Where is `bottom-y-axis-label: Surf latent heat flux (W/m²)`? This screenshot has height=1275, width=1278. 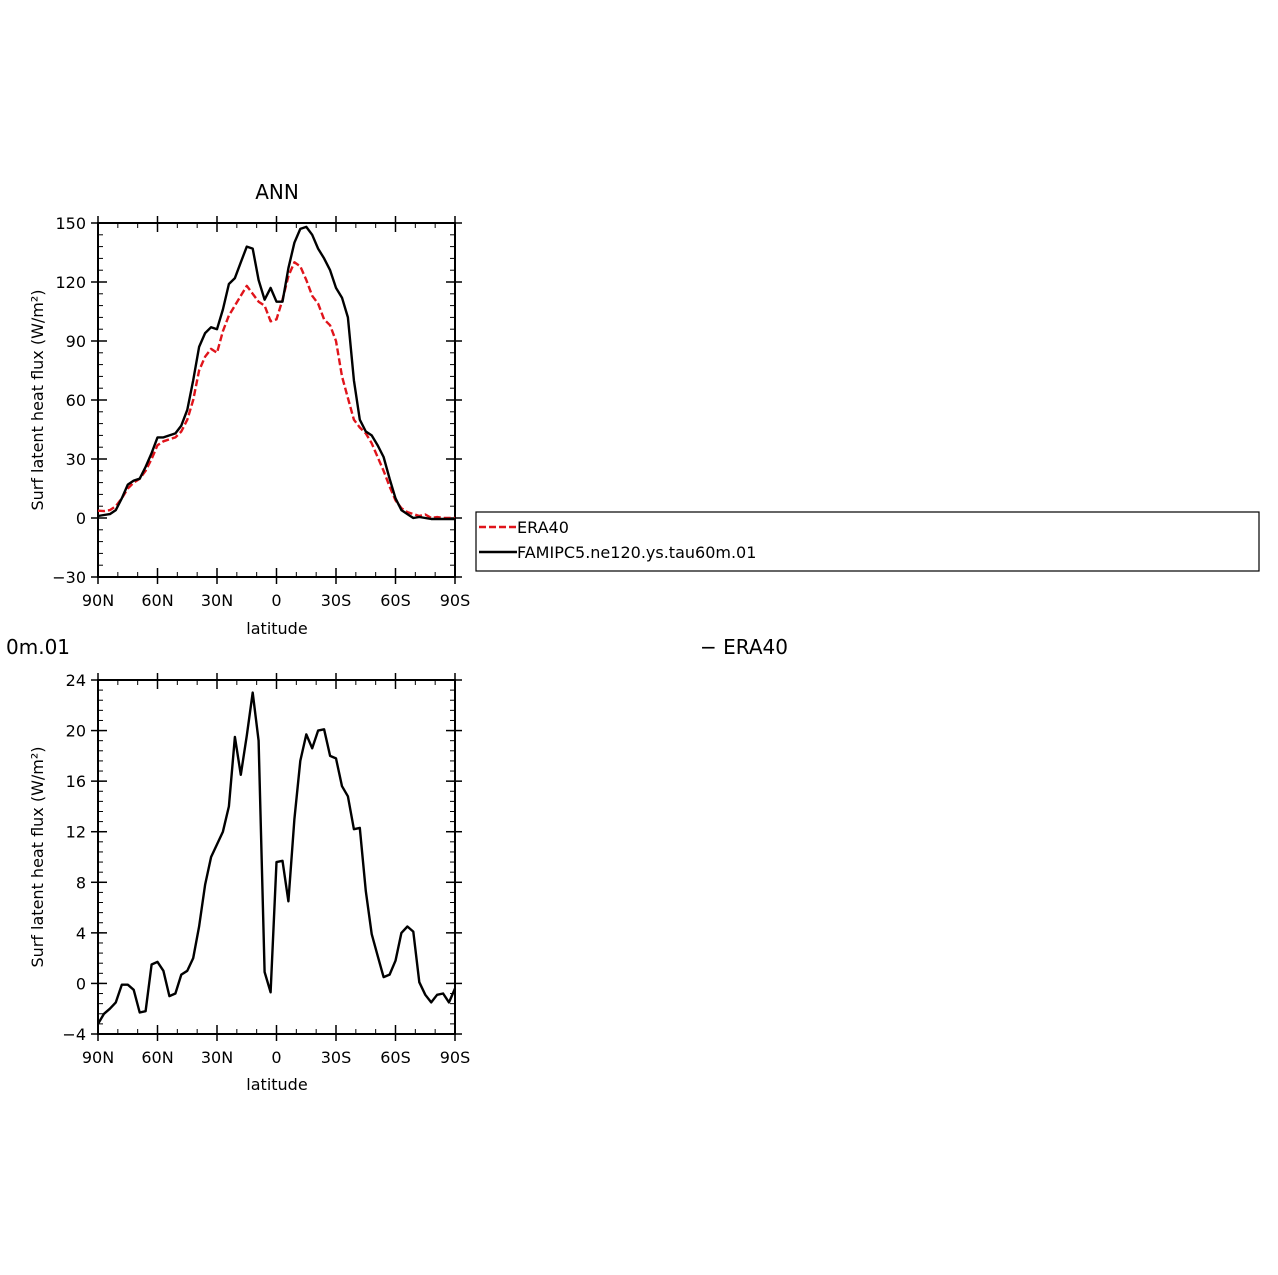
bottom-y-axis-label: Surf latent heat flux (W/m²) is located at coordinates (37, 856).